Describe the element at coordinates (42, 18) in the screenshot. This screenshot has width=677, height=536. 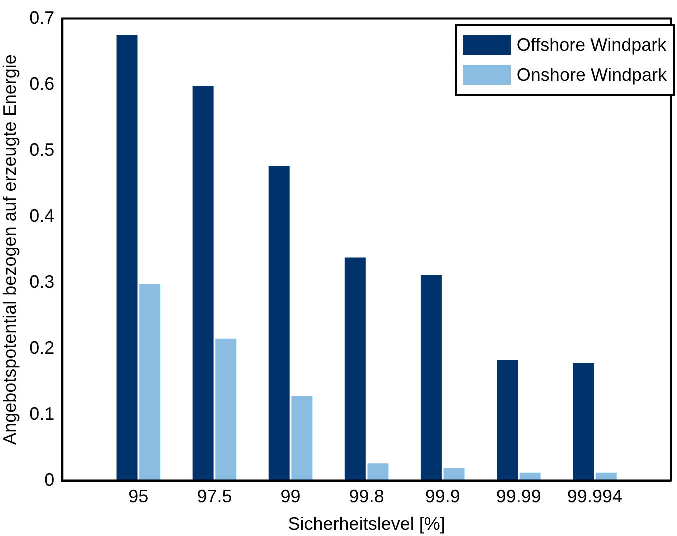
I see `y-tick-label: 0.7` at that location.